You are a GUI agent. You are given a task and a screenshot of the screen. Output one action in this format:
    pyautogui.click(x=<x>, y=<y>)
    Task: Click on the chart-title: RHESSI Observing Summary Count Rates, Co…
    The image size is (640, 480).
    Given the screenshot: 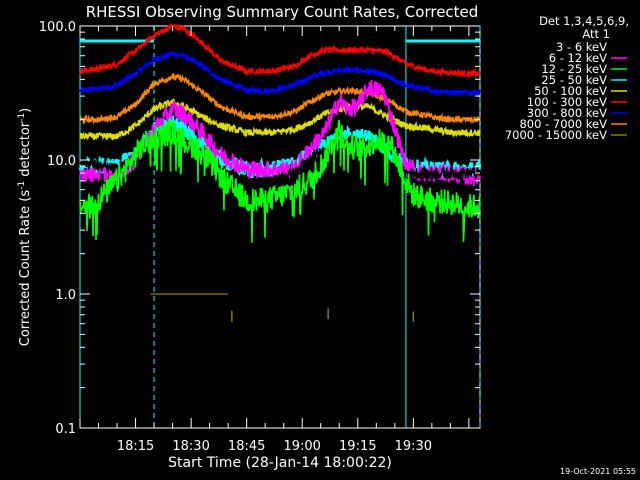 What is the action you would take?
    pyautogui.click(x=282, y=12)
    